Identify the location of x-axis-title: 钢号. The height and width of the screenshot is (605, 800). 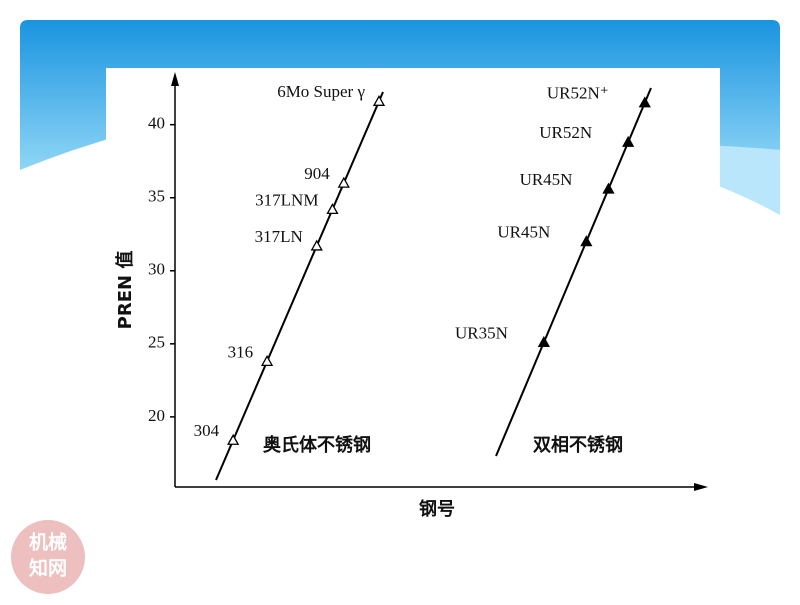
(437, 509).